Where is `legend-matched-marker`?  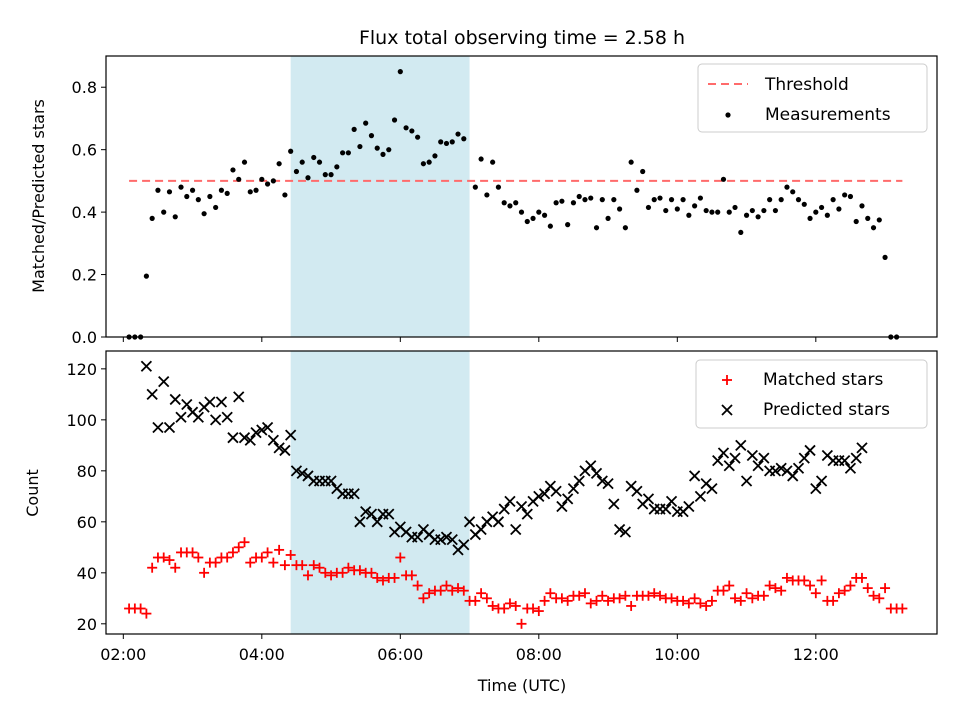 legend-matched-marker is located at coordinates (727, 380).